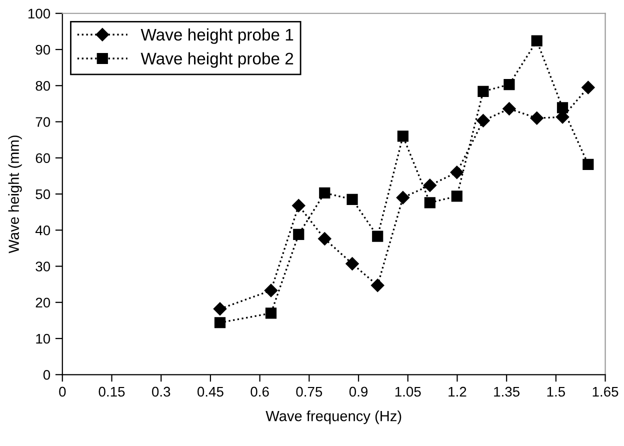  Describe the element at coordinates (43, 339) in the screenshot. I see `y-tick-label: 10` at that location.